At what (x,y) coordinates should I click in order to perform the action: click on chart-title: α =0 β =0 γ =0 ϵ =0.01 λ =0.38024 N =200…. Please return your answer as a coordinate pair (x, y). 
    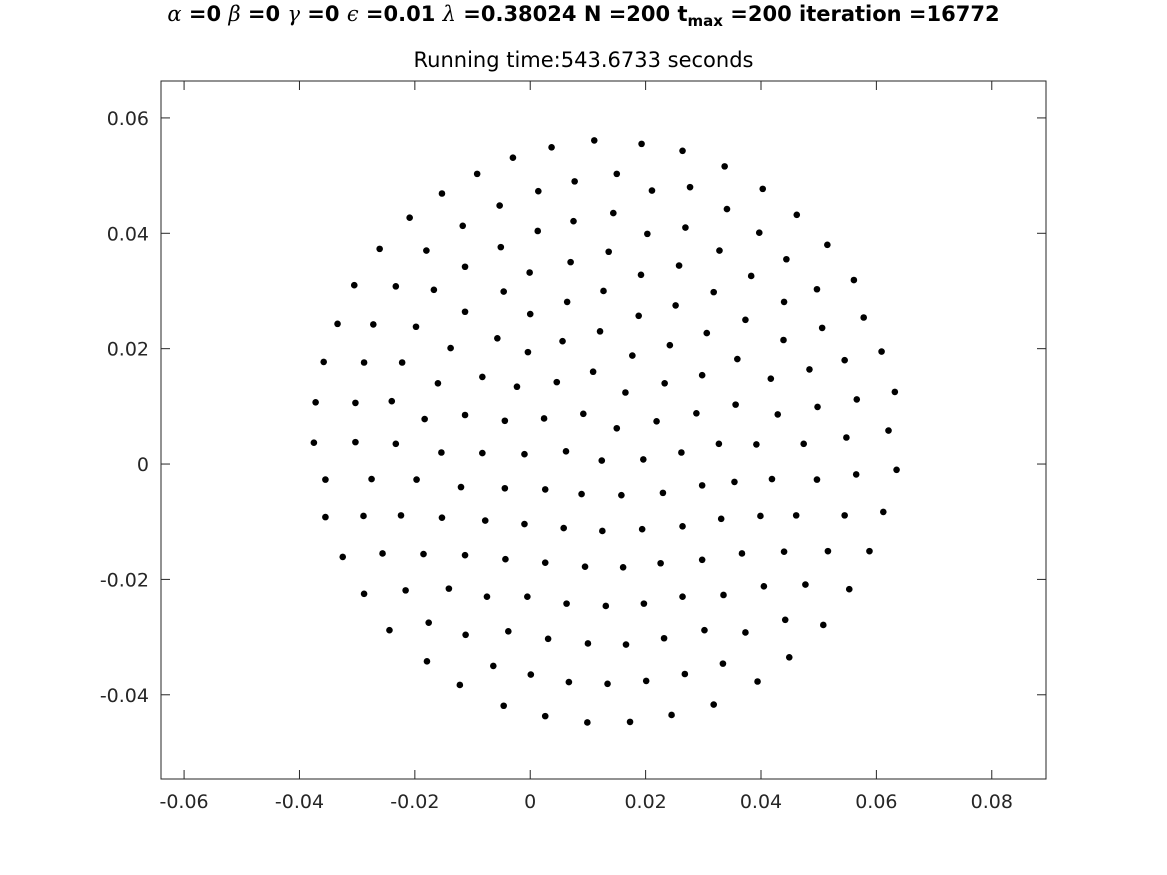
    Looking at the image, I should click on (583, 15).